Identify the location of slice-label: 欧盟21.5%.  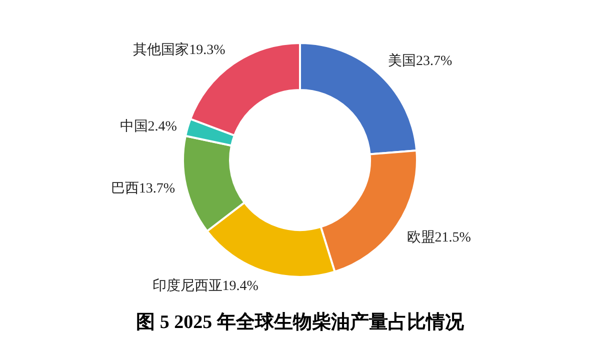
(439, 237).